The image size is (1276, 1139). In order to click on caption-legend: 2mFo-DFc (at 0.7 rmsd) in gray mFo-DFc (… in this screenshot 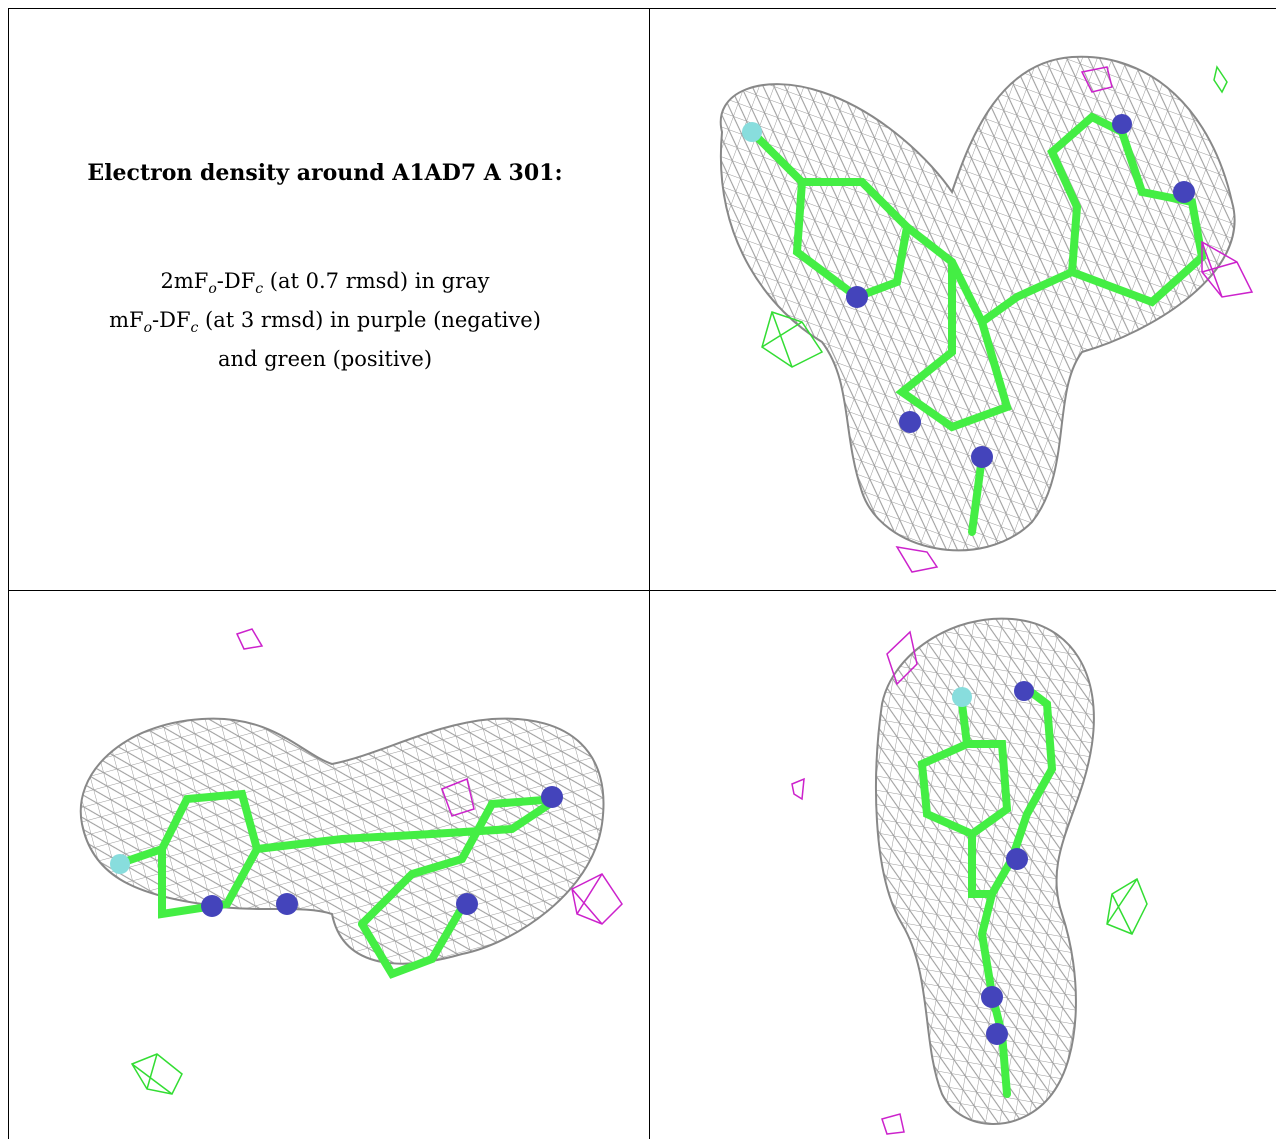, I will do `click(325, 320)`.